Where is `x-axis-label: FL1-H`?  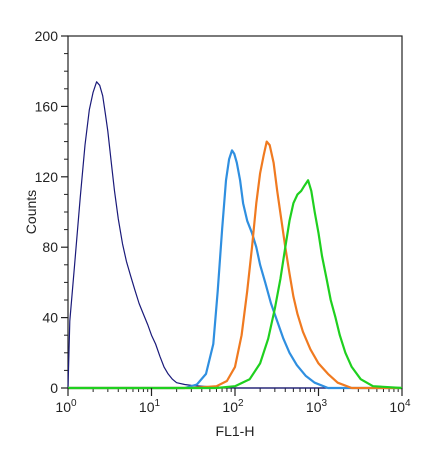
x-axis-label: FL1-H is located at coordinates (235, 431).